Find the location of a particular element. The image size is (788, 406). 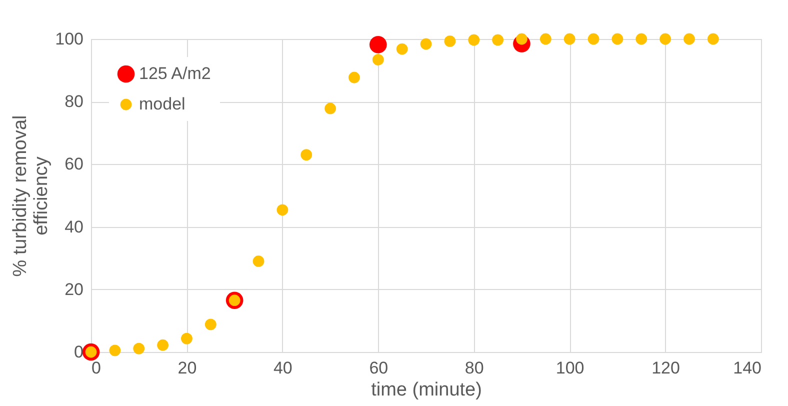

y-tick-label: 40 is located at coordinates (74, 226).